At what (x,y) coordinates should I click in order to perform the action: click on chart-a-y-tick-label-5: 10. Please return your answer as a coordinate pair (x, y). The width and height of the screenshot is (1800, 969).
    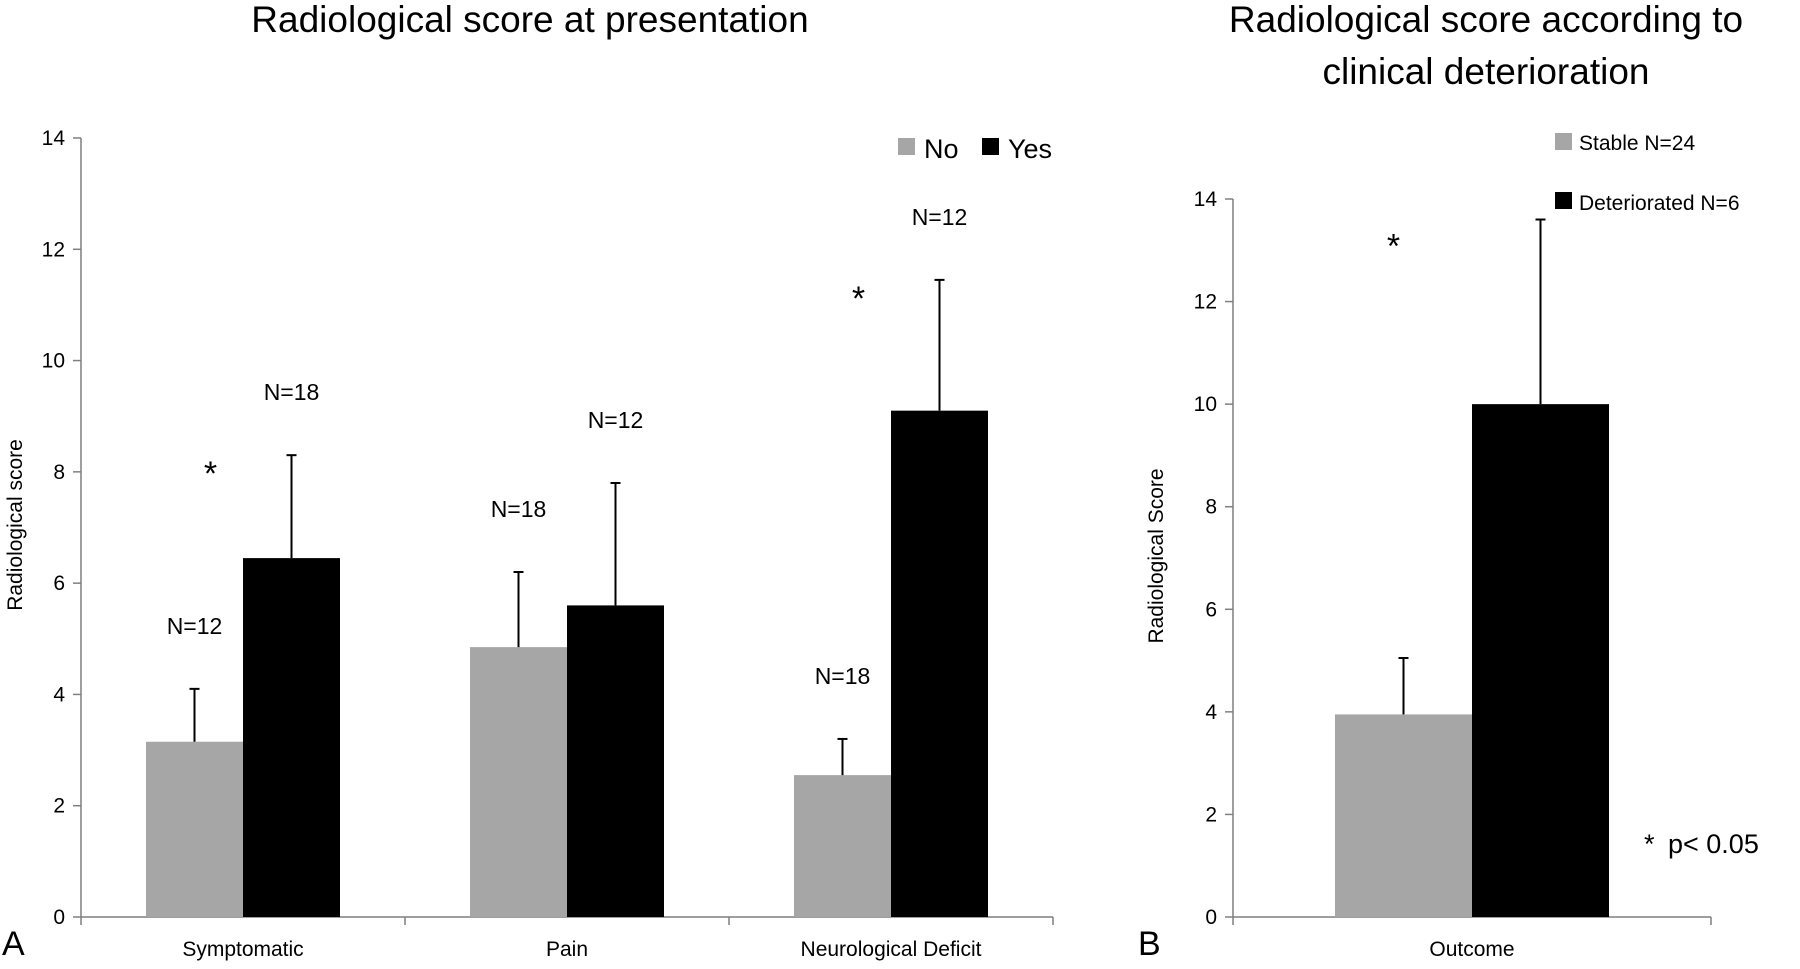
    Looking at the image, I should click on (53, 361).